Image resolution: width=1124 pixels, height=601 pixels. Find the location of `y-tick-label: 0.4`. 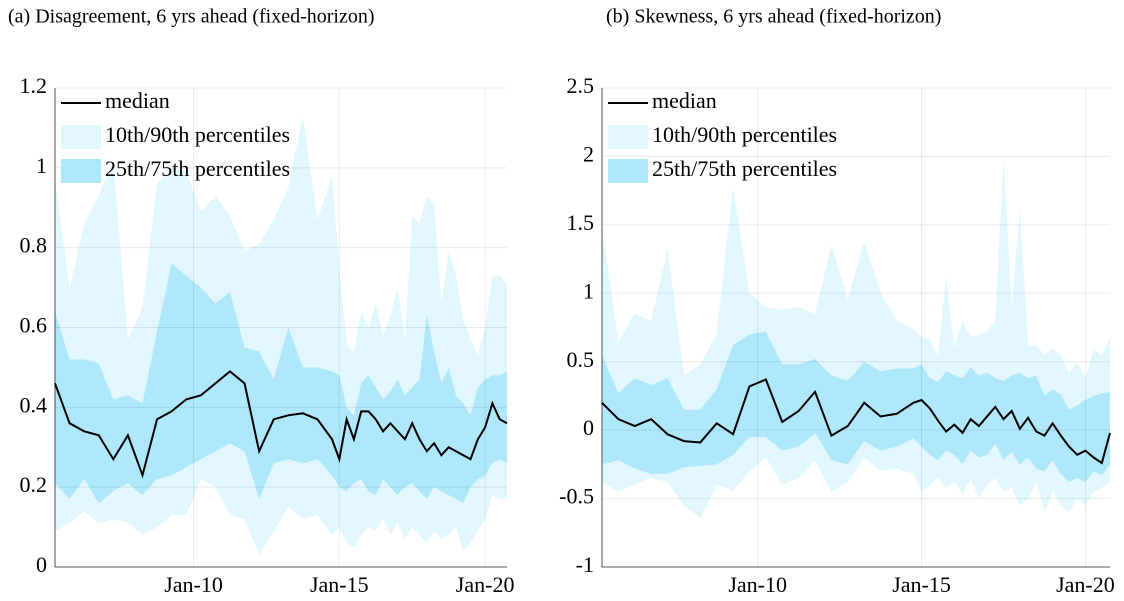

y-tick-label: 0.4 is located at coordinates (34, 404).